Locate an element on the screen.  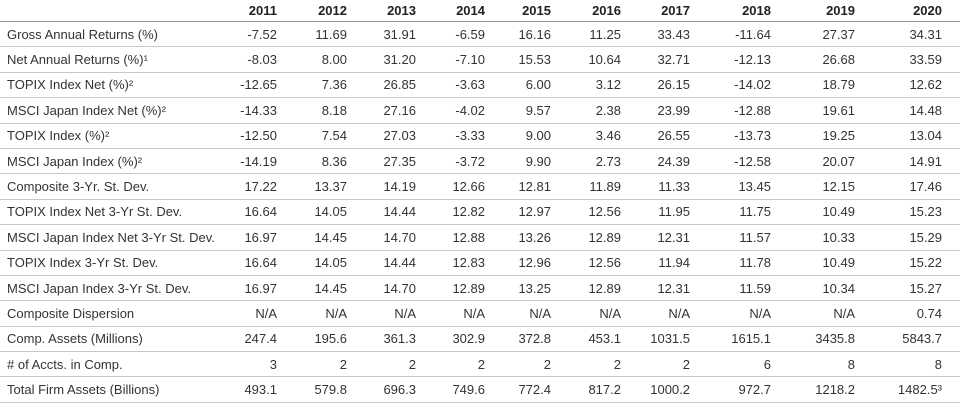
cell: 14.91 is located at coordinates (907, 161).